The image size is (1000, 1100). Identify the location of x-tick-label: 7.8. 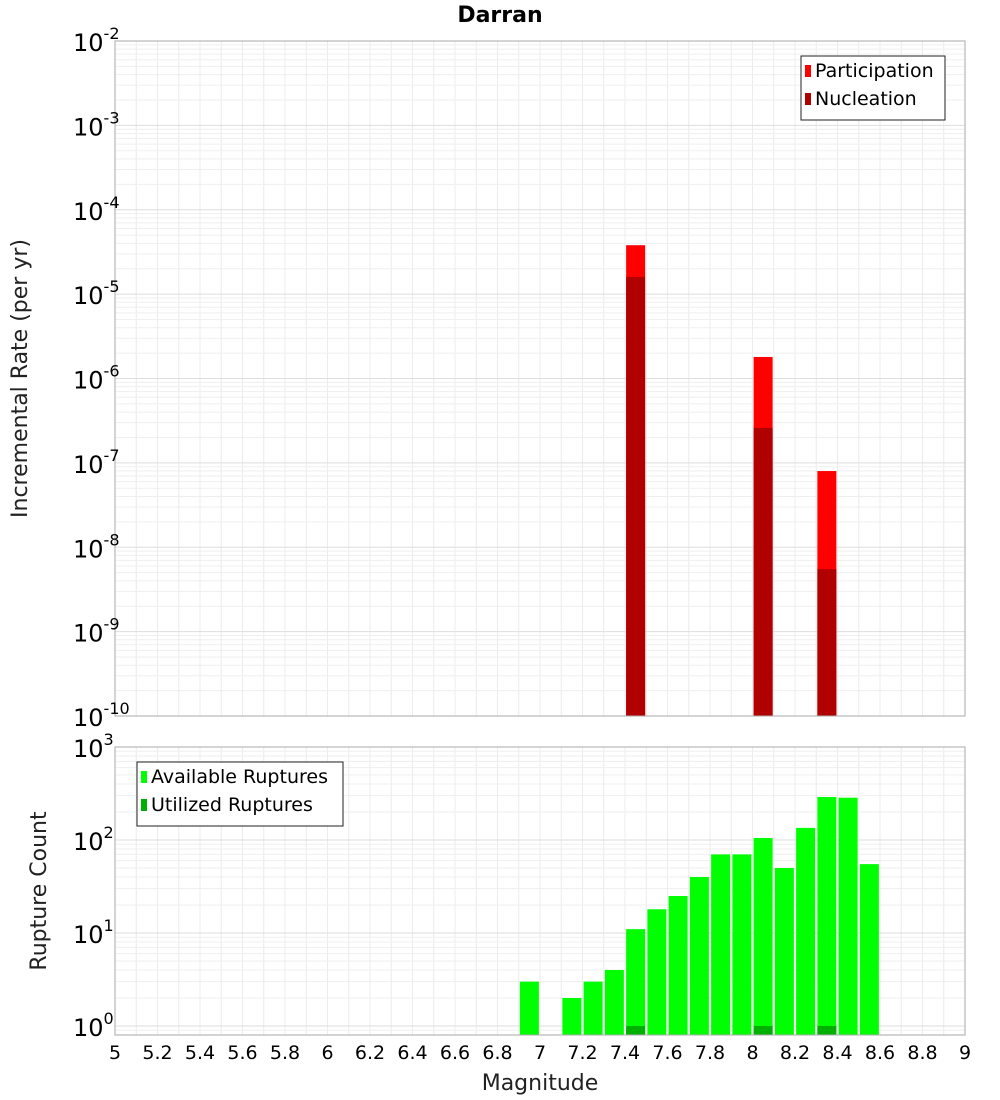
(710, 1053).